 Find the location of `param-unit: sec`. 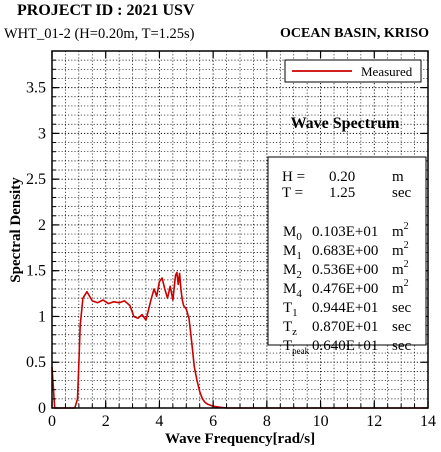

param-unit: sec is located at coordinates (401, 193).